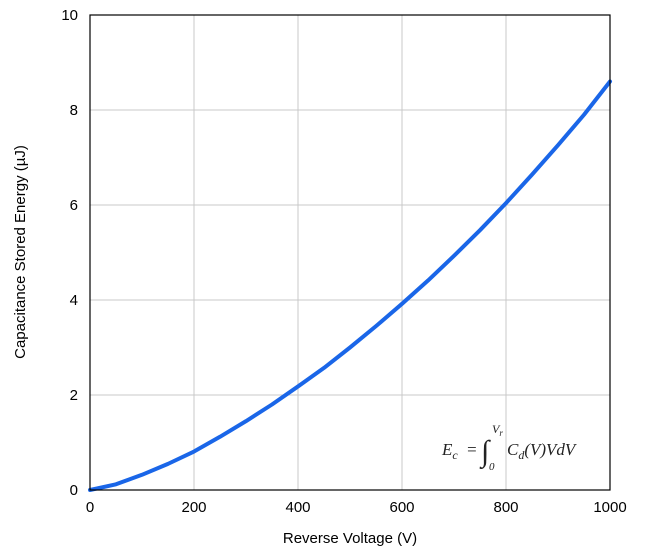  Describe the element at coordinates (492, 467) in the screenshot. I see `formula-lower-limit: 0` at that location.